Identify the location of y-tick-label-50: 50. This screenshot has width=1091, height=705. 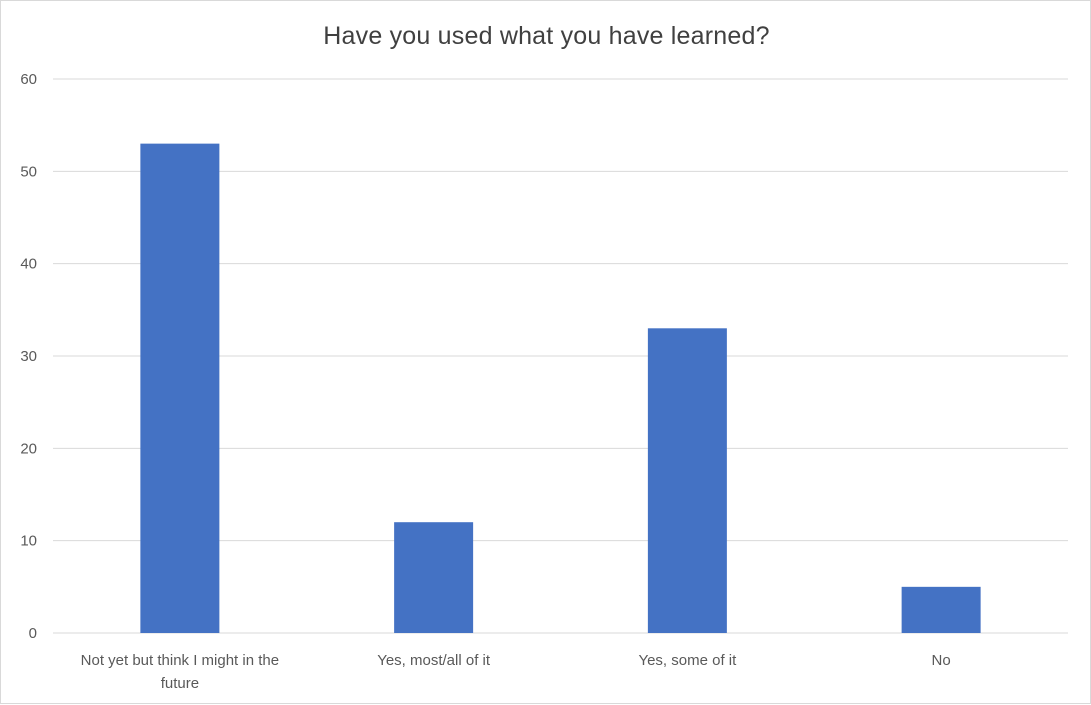
(28, 171).